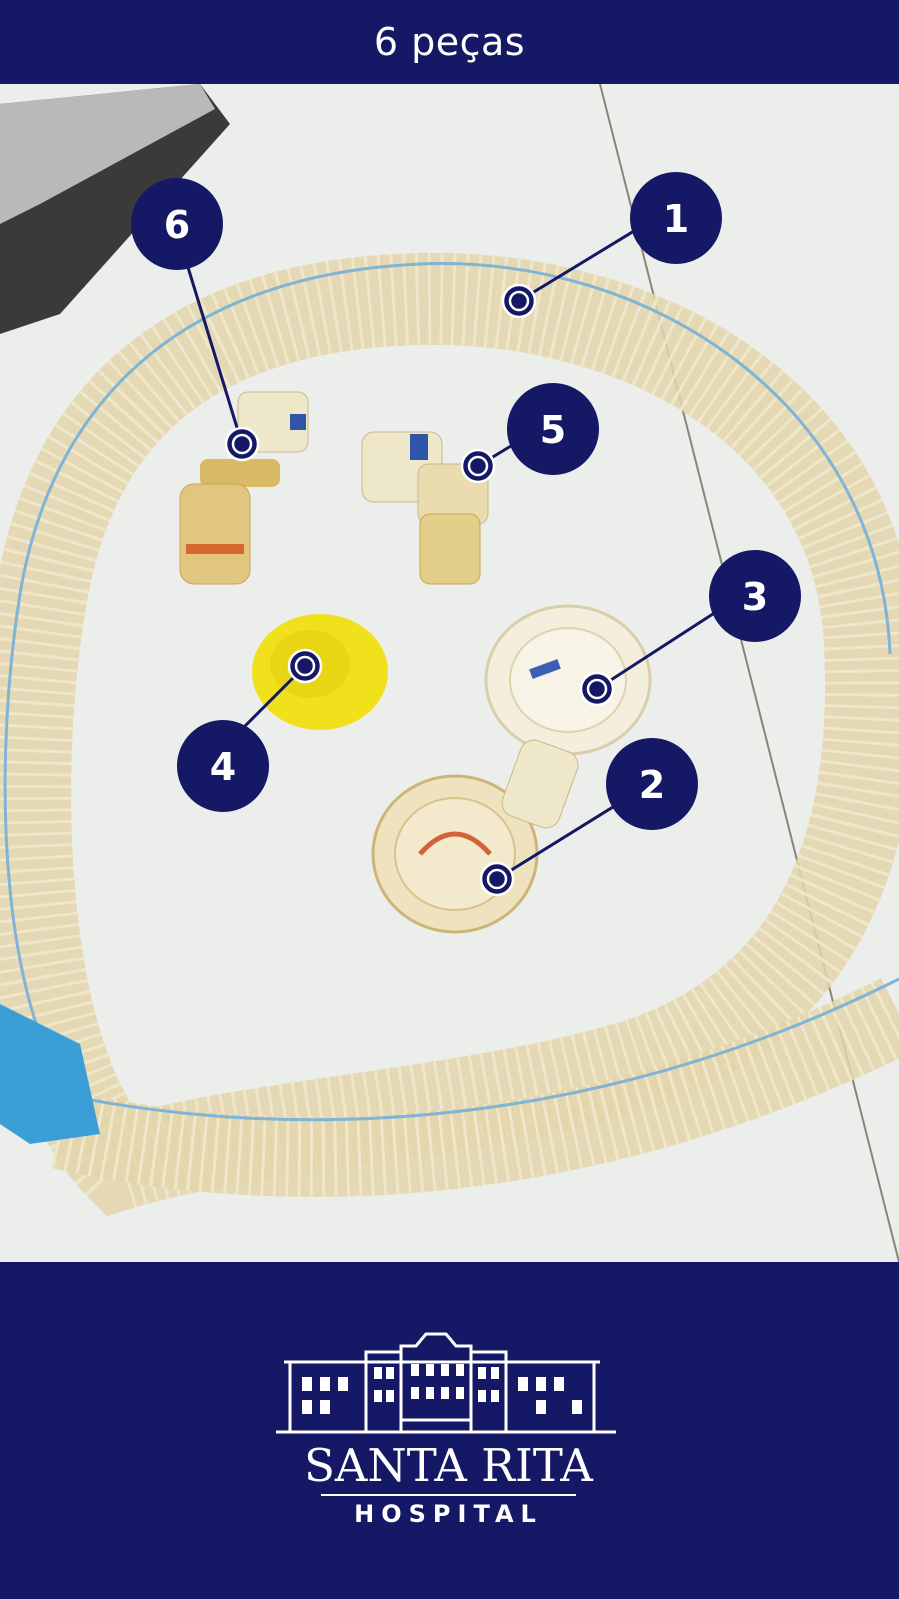  I want to click on marker-3-label: 3, so click(755, 597).